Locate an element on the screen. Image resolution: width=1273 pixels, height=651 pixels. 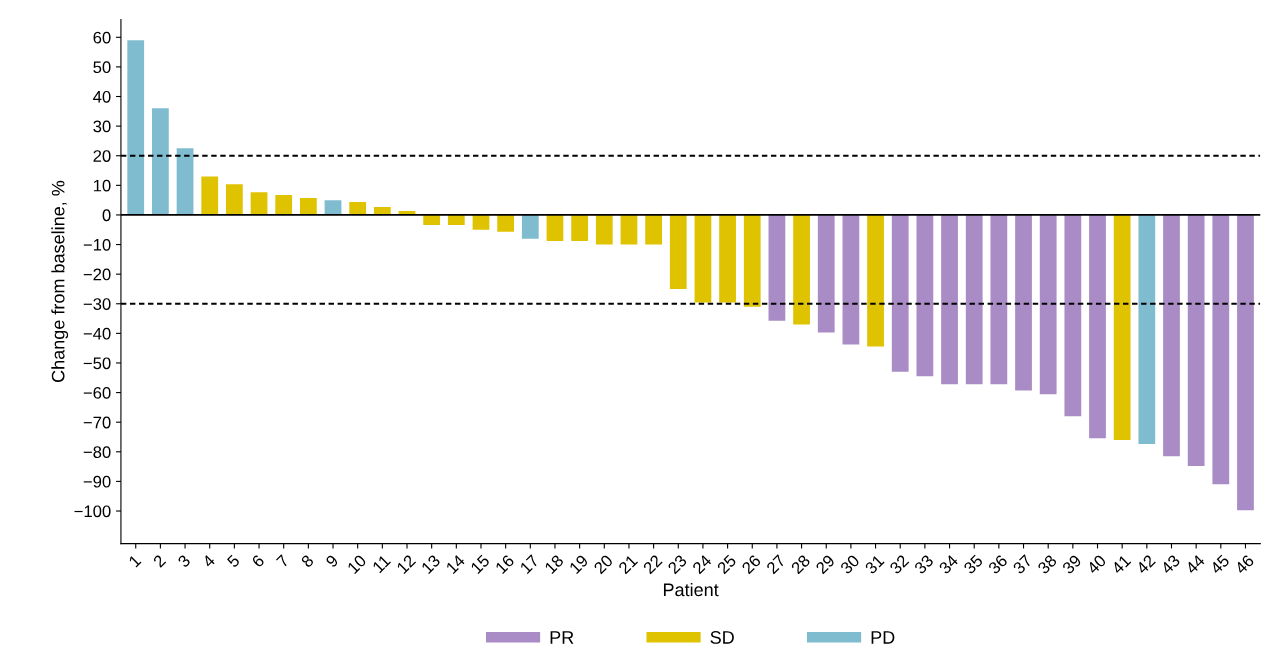
y-tick-label: −80 is located at coordinates (97, 452).